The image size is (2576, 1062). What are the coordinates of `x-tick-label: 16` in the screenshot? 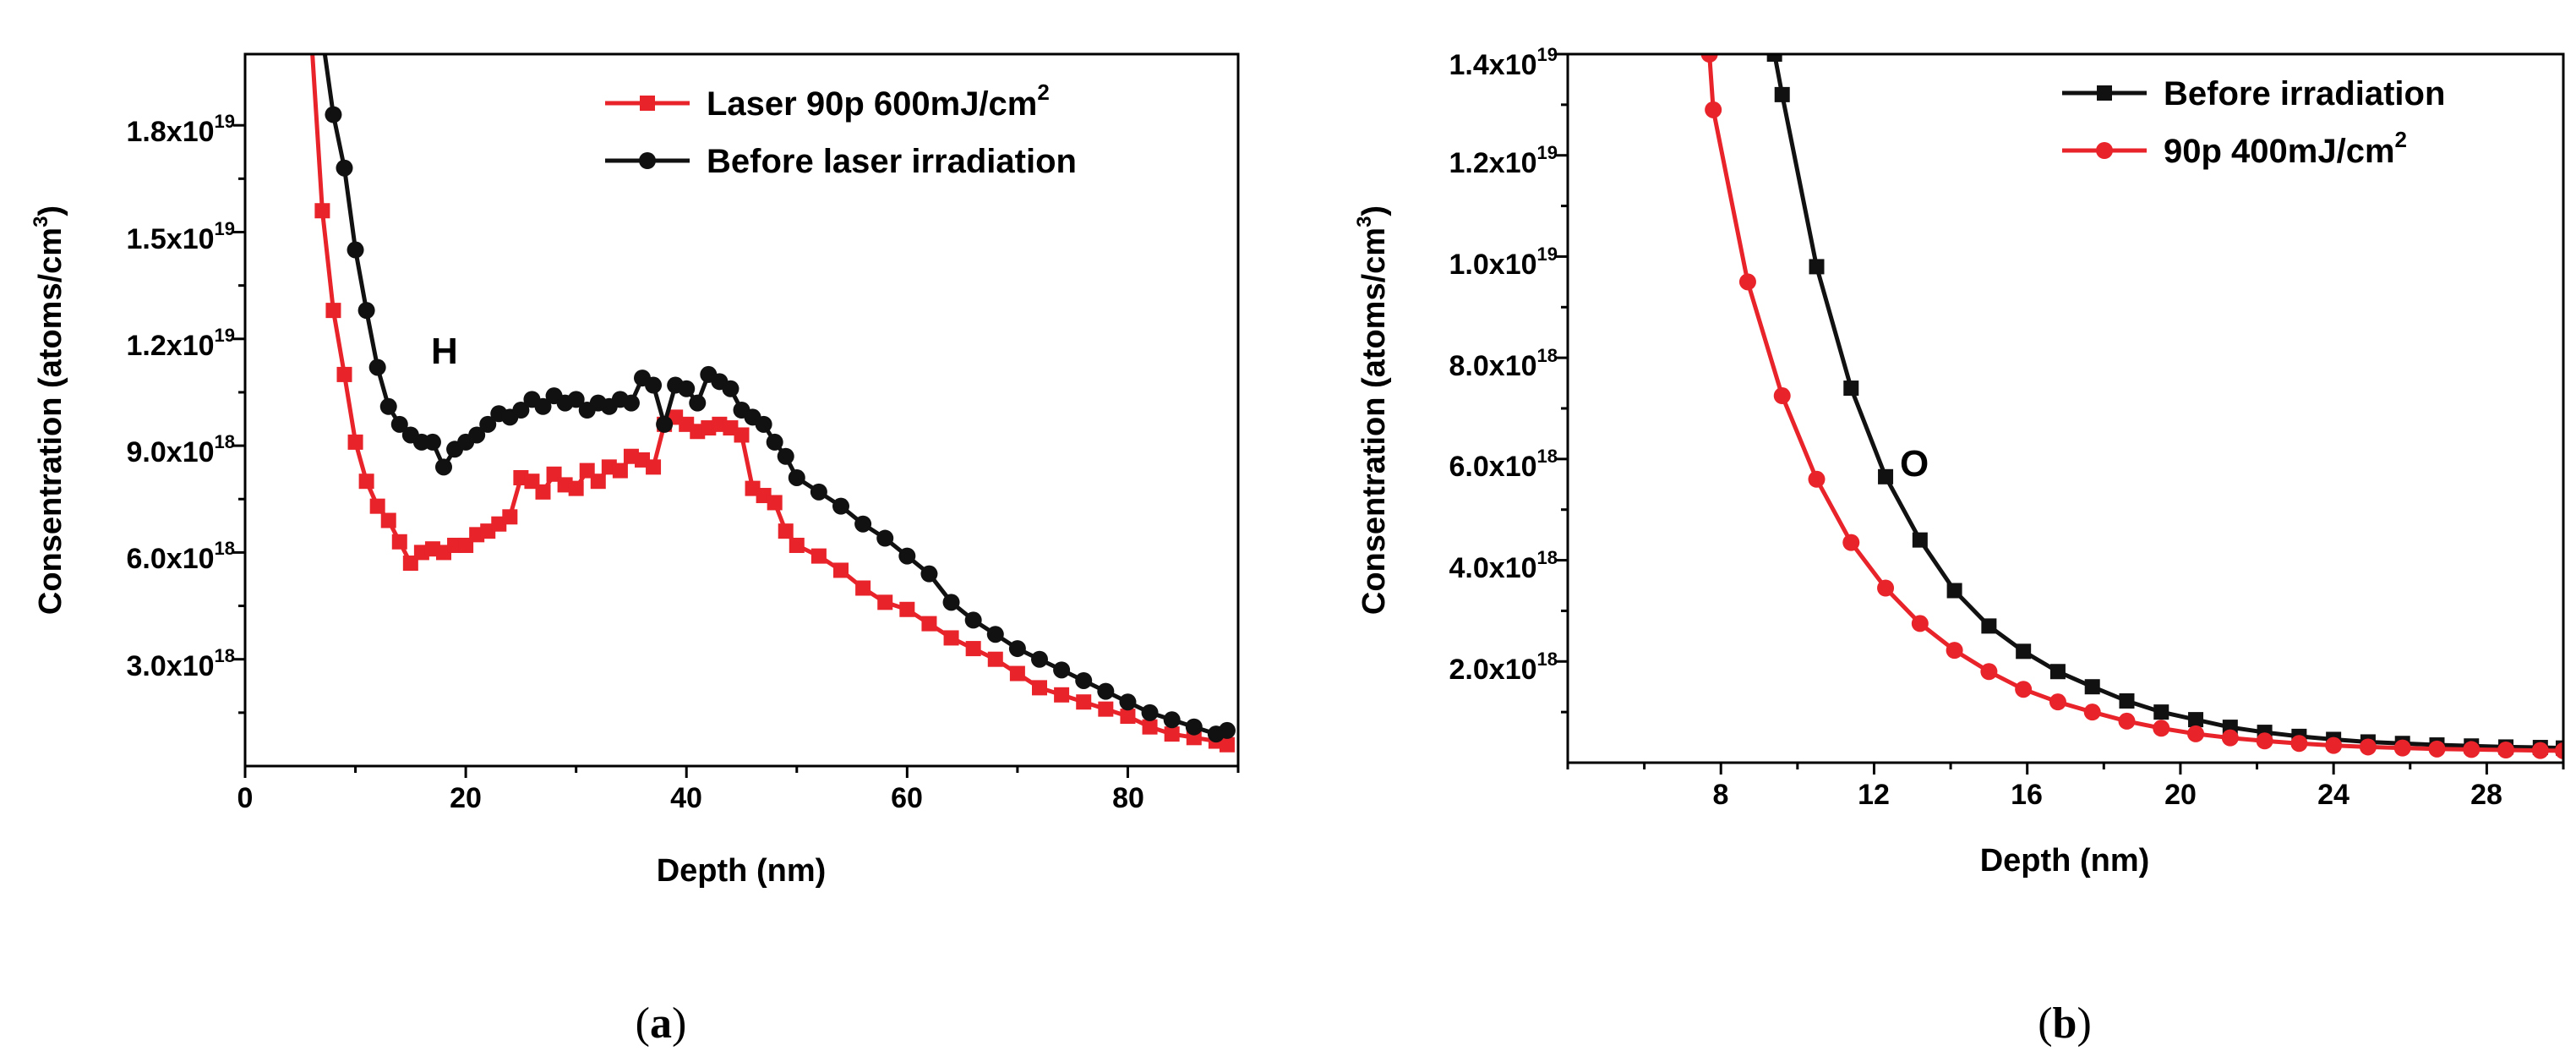 It's located at (2027, 795).